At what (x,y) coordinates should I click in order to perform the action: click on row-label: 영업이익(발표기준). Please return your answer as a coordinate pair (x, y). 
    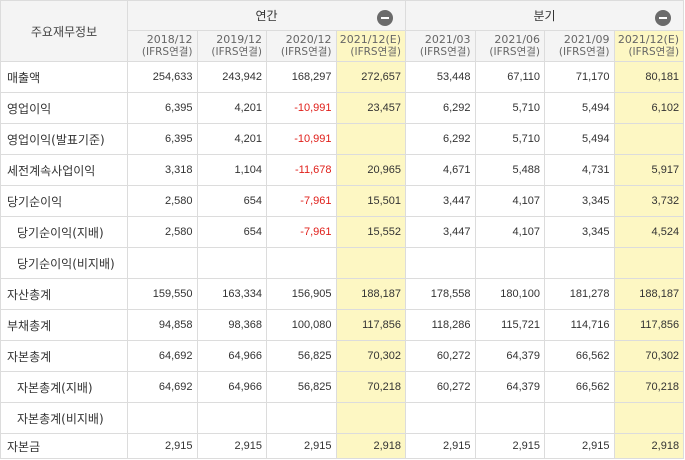
    Looking at the image, I should click on (64, 139).